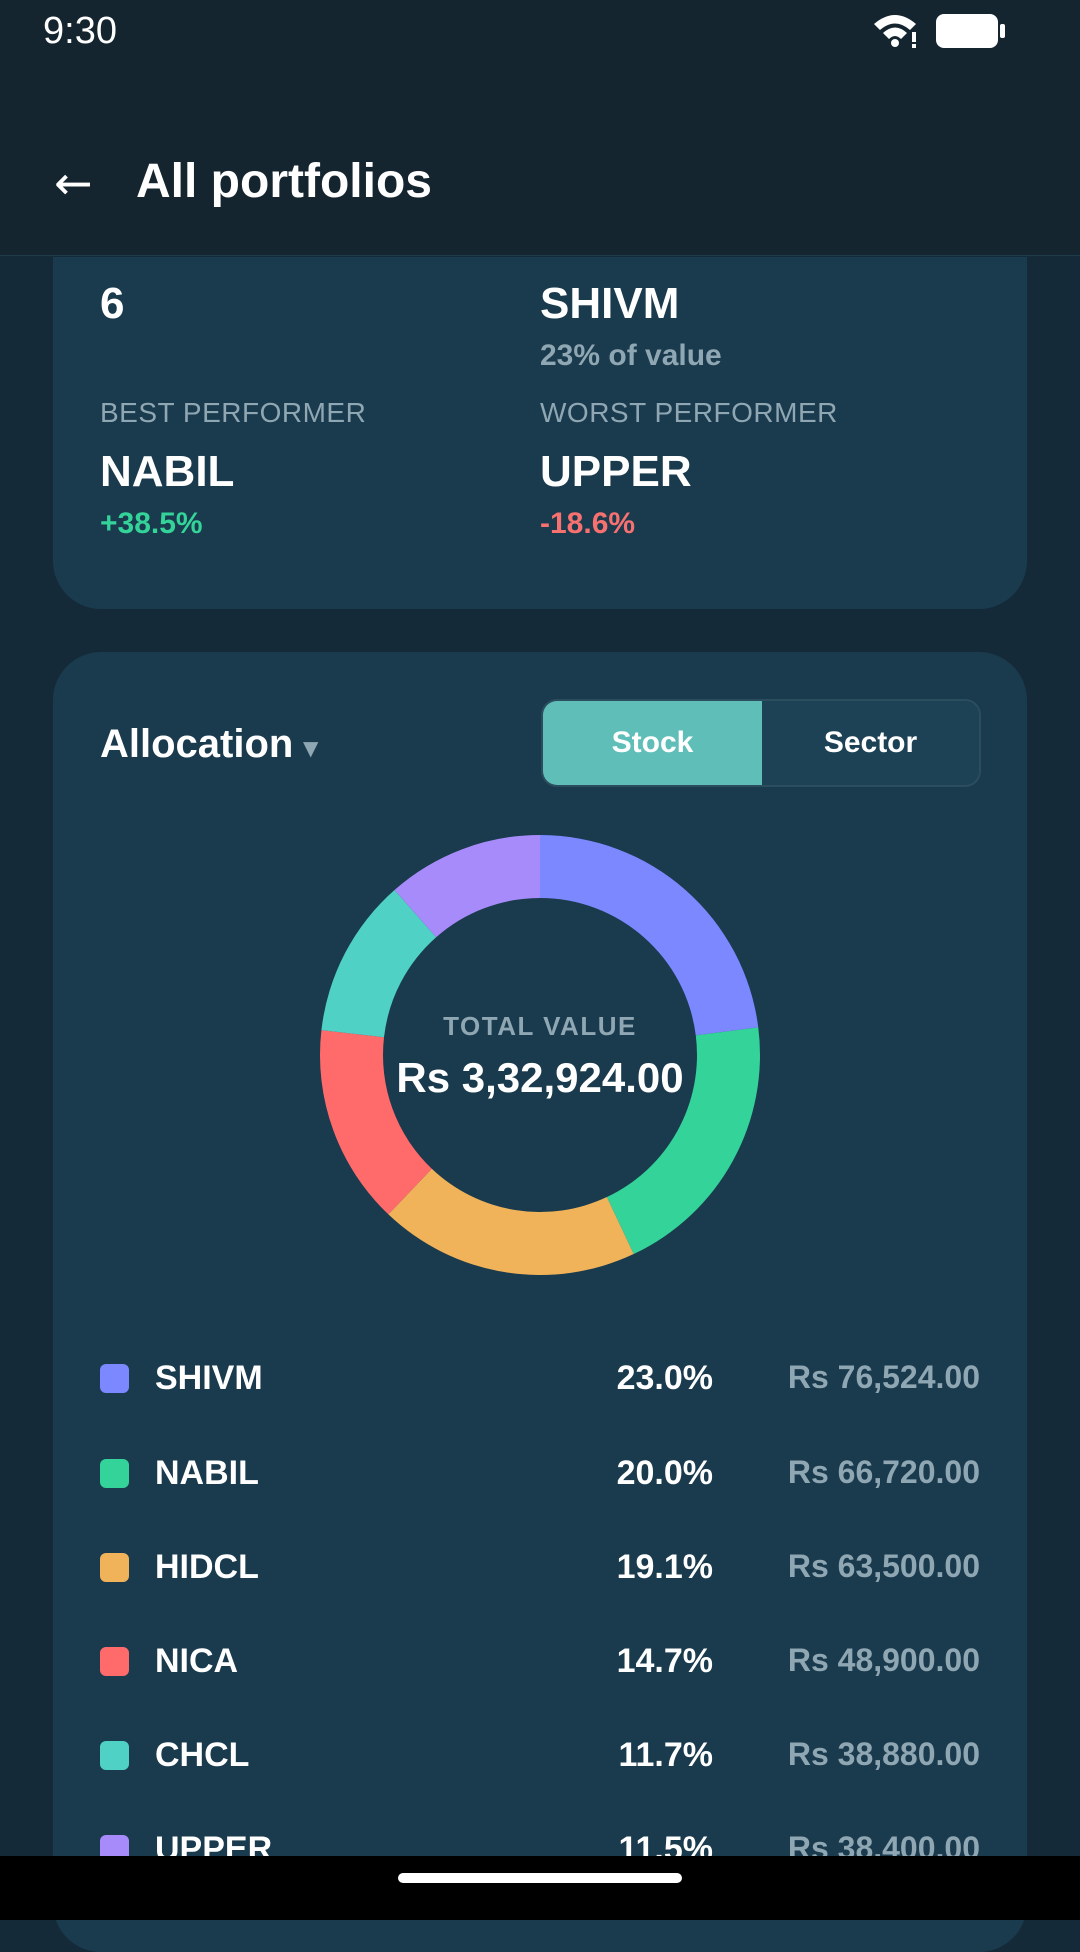 Image resolution: width=1080 pixels, height=1952 pixels. What do you see at coordinates (664, 1473) in the screenshot?
I see `legend-percent: 20.0%` at bounding box center [664, 1473].